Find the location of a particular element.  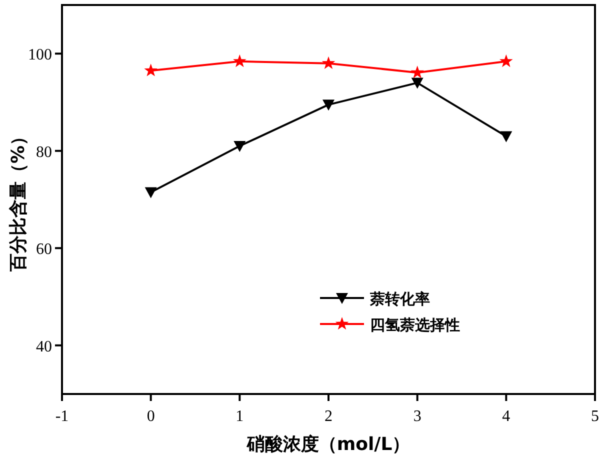

x-tick-label: 2 is located at coordinates (328, 416).